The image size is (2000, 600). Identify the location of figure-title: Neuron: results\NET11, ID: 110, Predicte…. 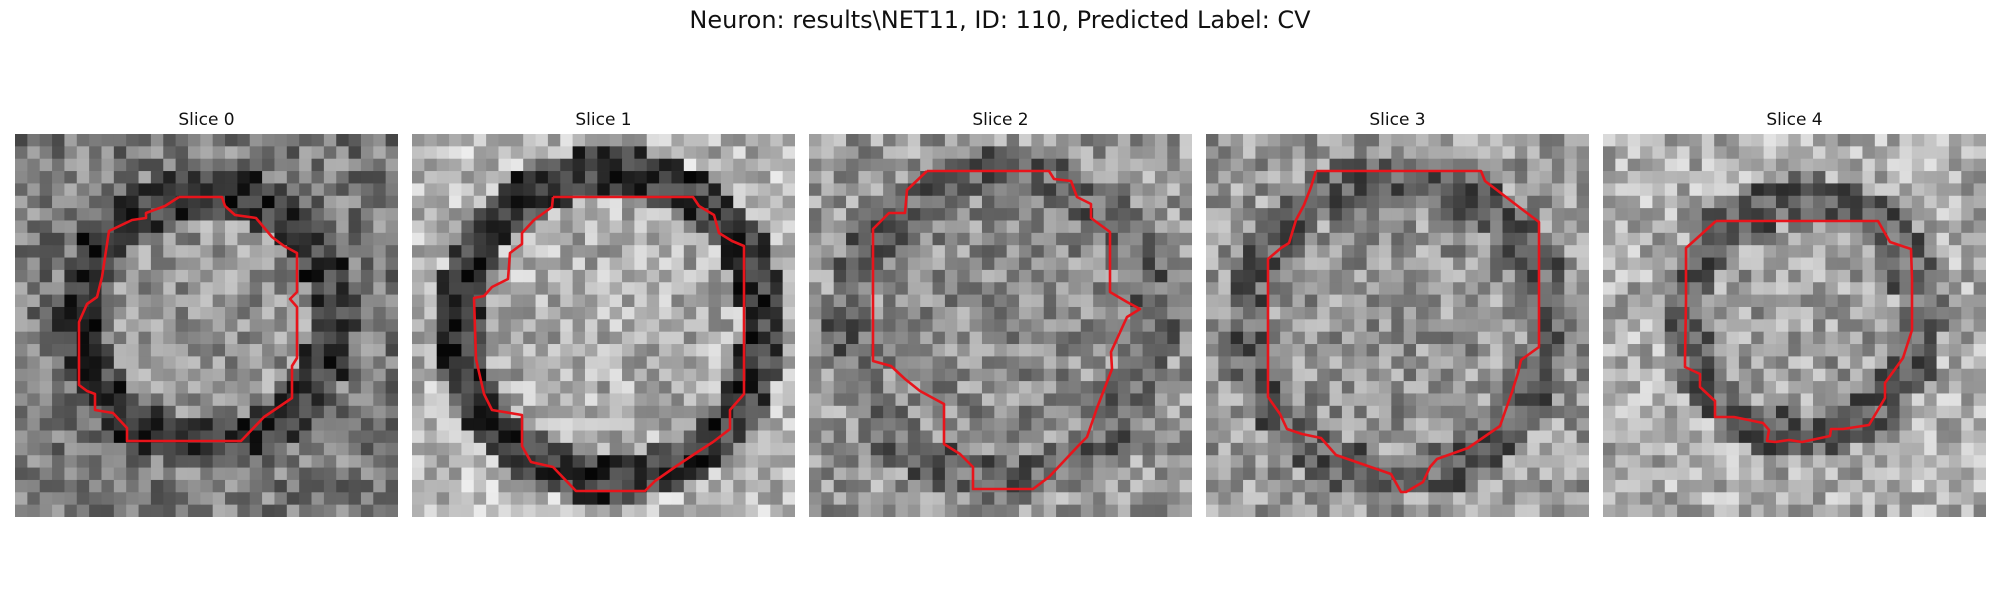
(1000, 20).